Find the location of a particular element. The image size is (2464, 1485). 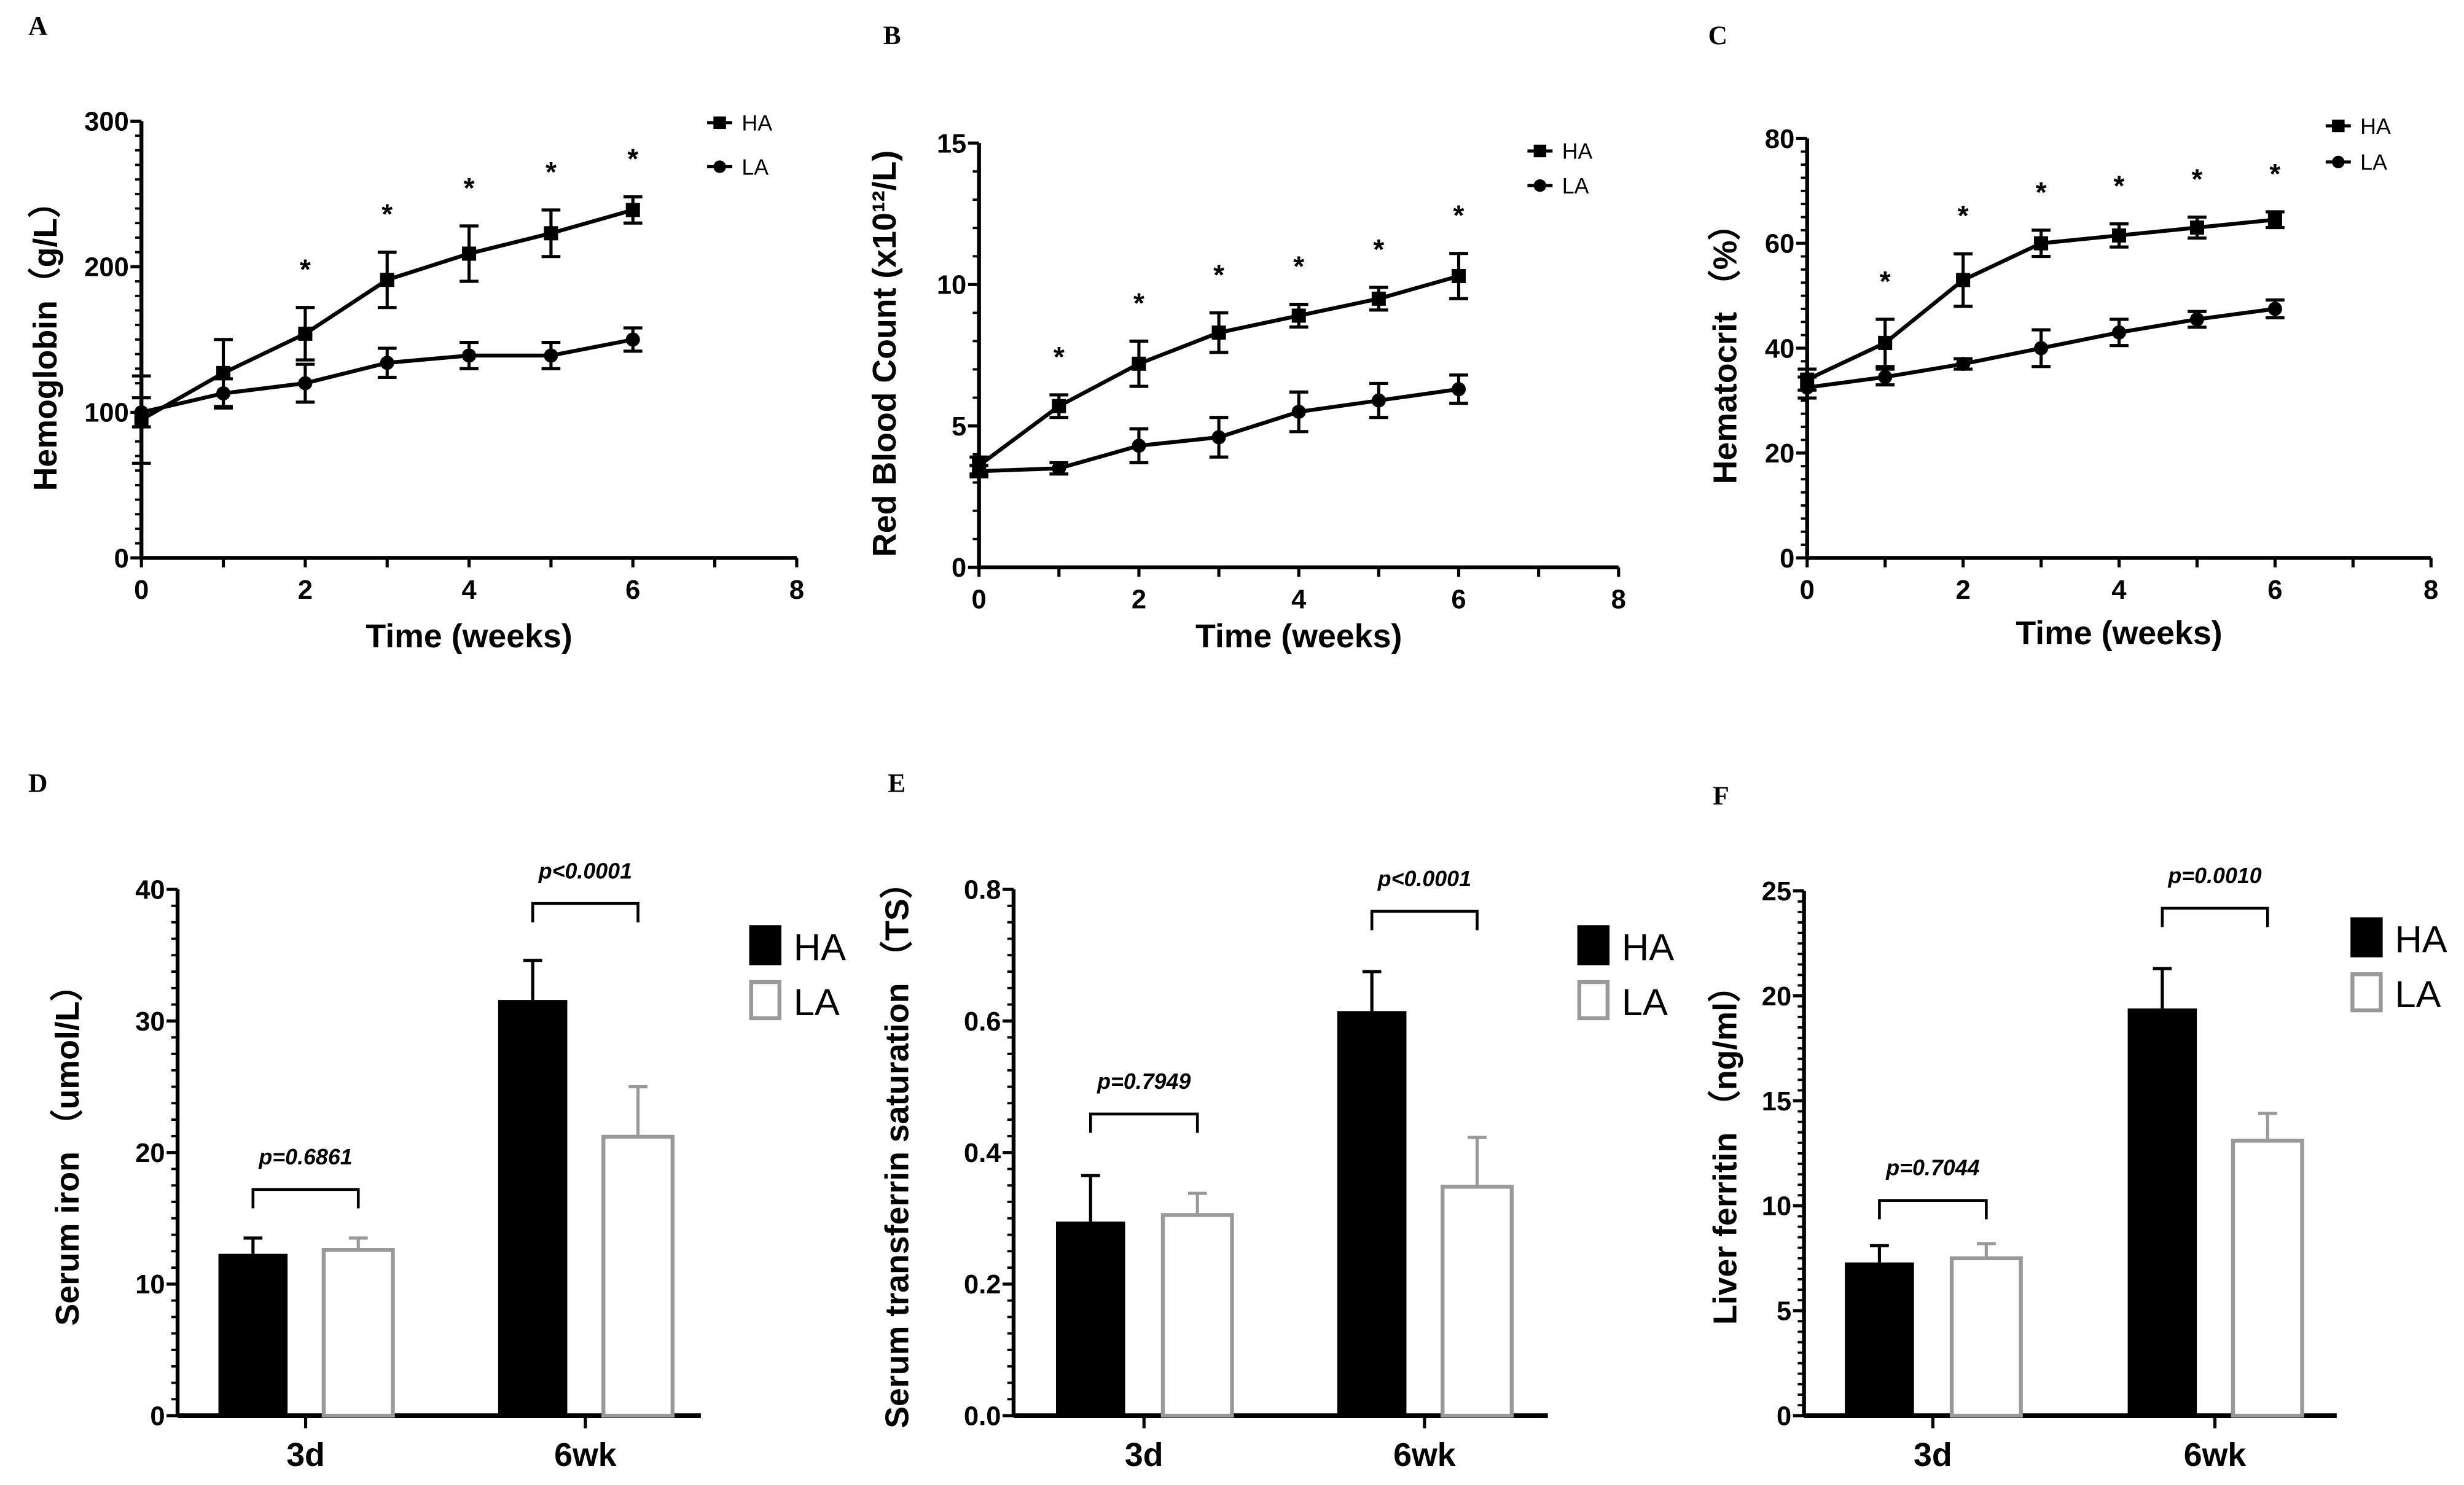

y-axis-label: Serum iron （umol/L） is located at coordinates (68, 1147).